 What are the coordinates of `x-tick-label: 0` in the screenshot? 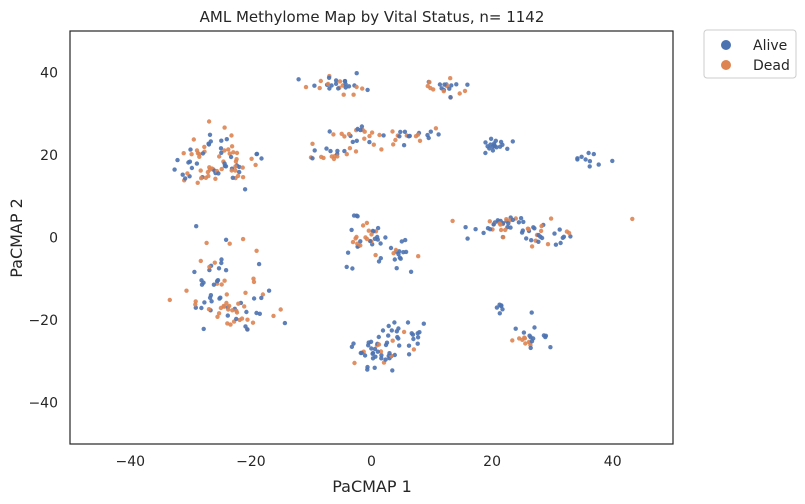 It's located at (371, 462).